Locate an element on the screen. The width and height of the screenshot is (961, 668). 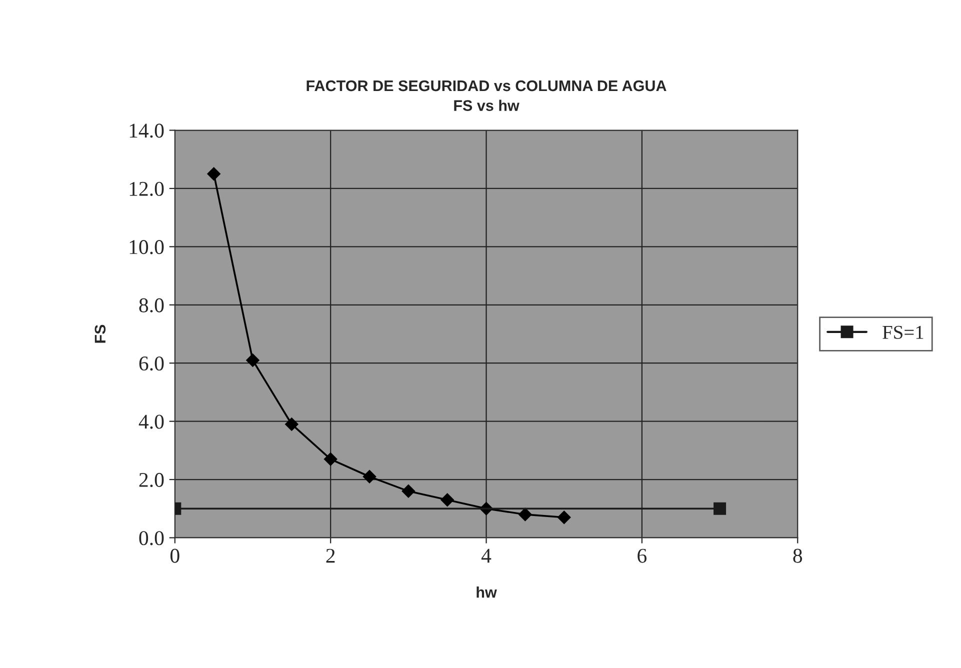
y-tick-label: 4.0 is located at coordinates (151, 421).